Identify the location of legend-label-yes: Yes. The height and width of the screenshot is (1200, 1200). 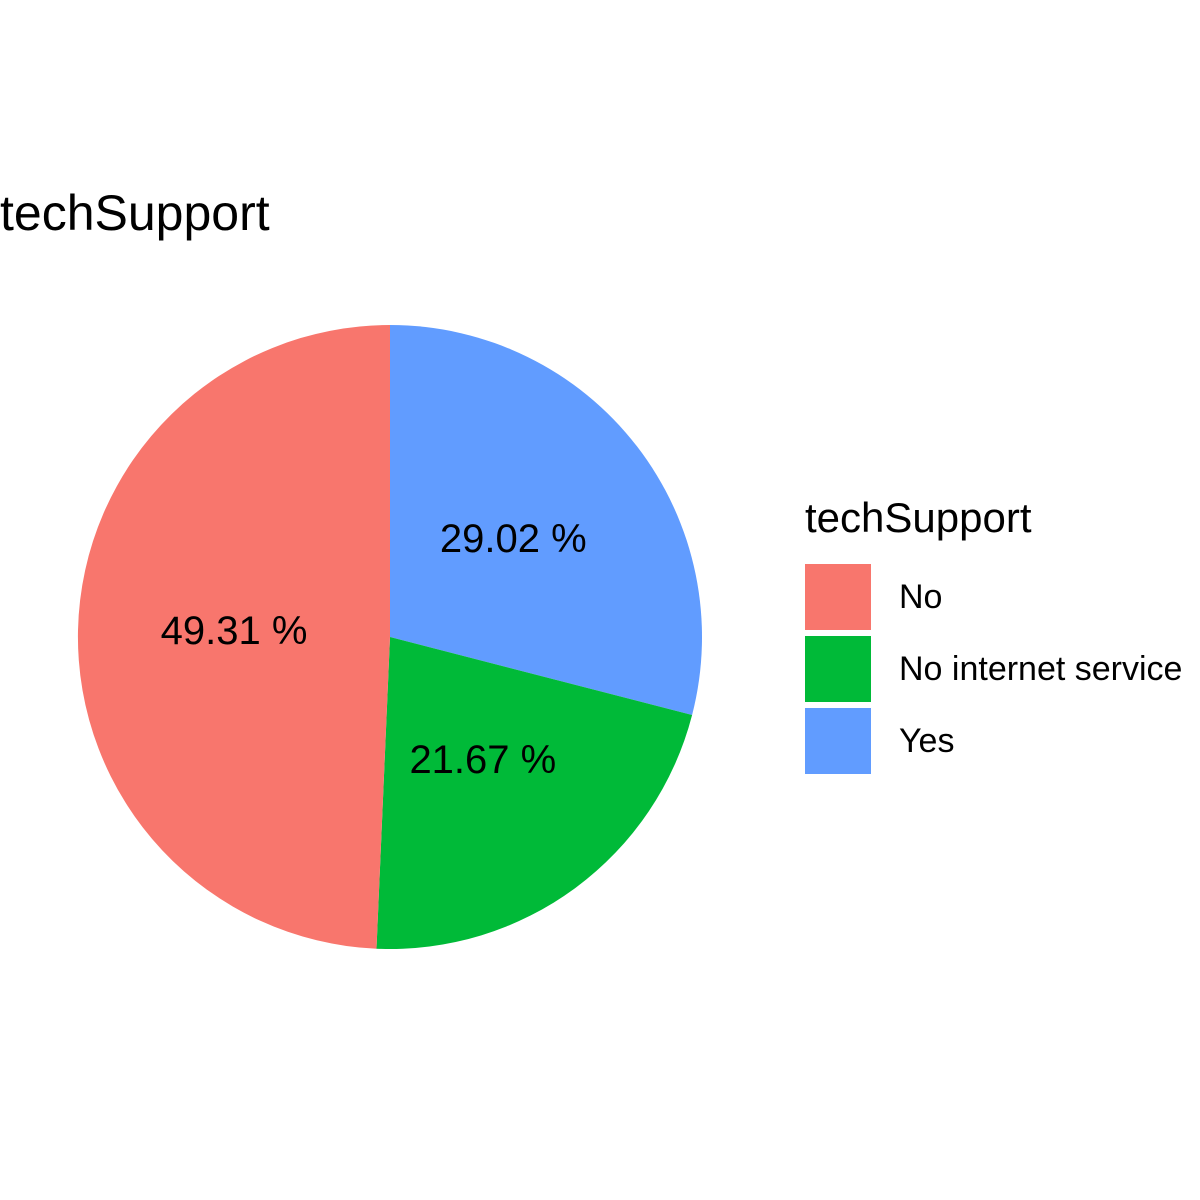
(927, 740).